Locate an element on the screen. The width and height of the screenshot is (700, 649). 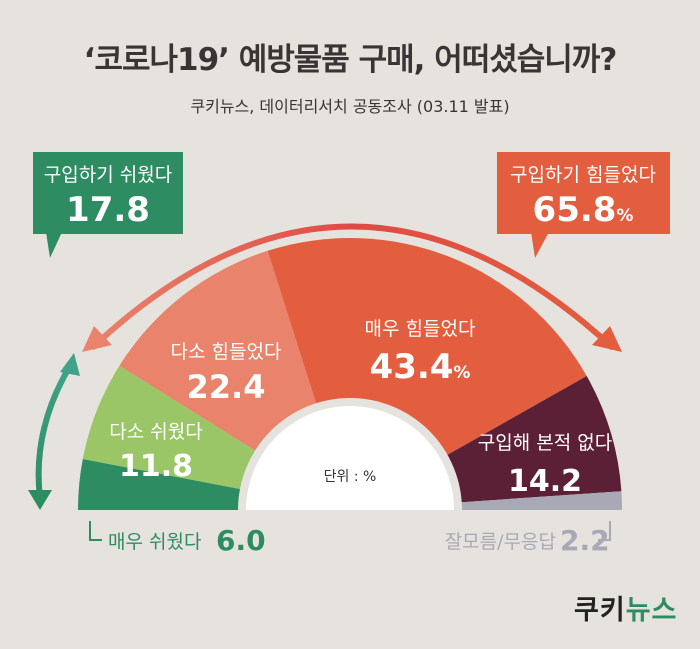
brand-logo: 쿠키뉴스 is located at coordinates (626, 610).